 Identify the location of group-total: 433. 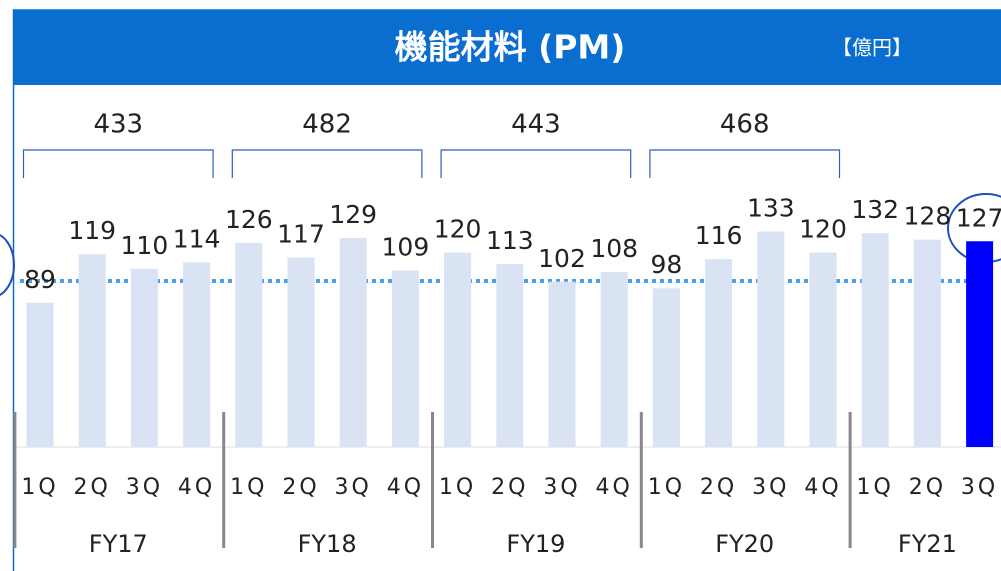
(118, 125).